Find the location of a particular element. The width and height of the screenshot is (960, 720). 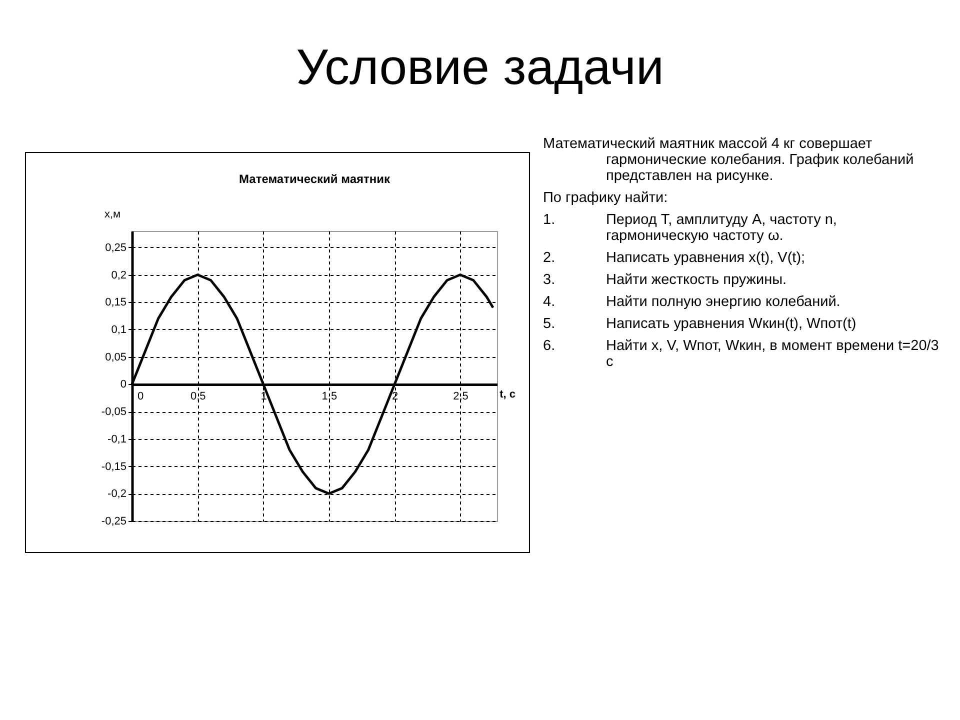

y-tick-label: 0 is located at coordinates (123, 384).